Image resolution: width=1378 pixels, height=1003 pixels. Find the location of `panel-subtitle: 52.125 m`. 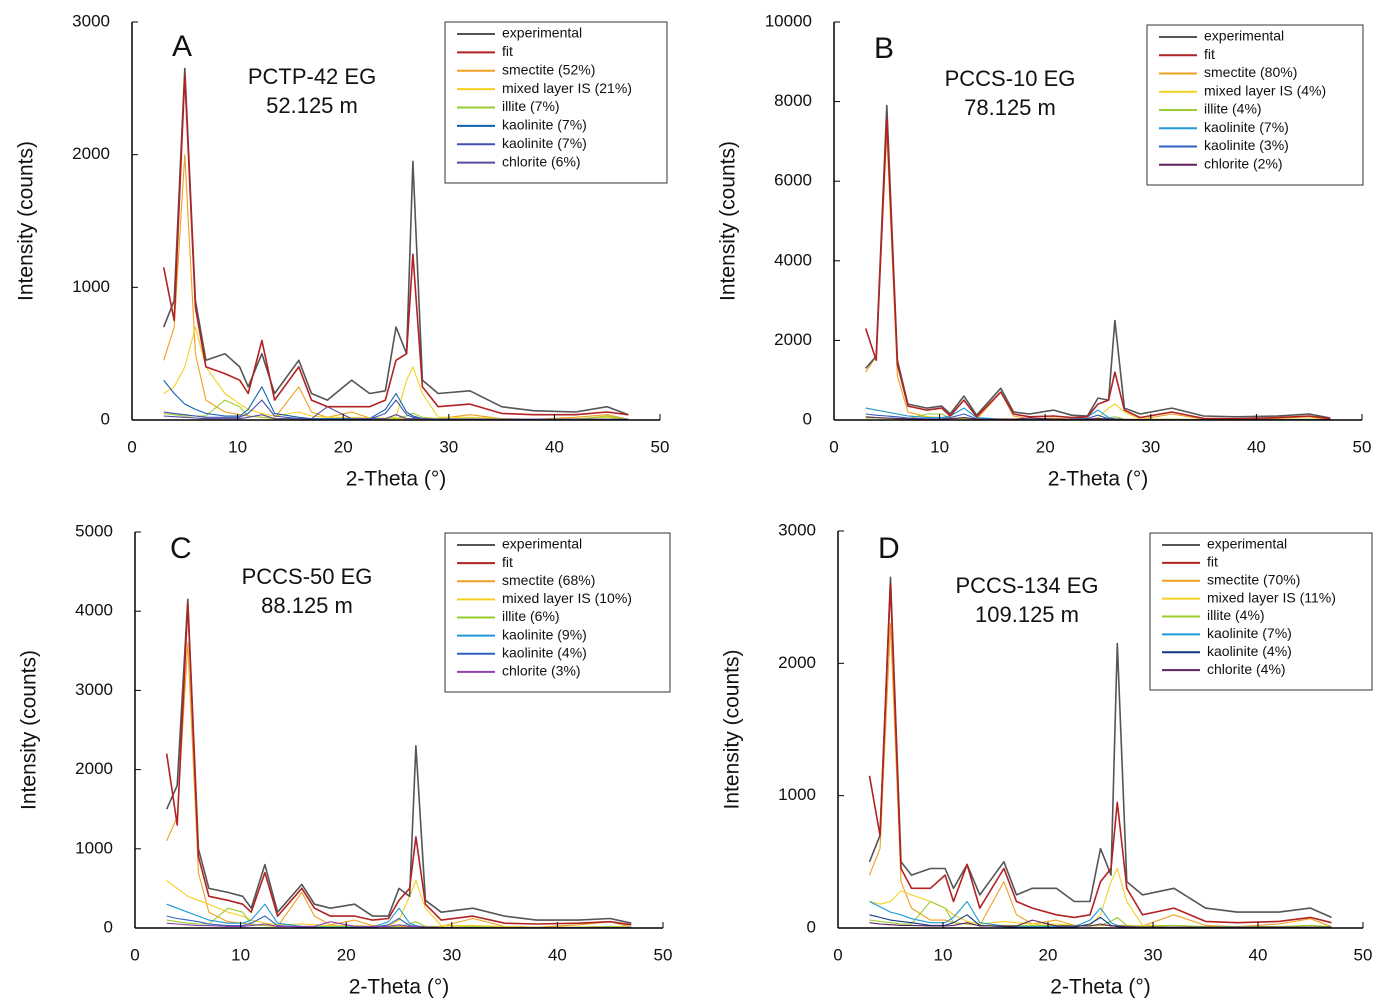

panel-subtitle: 52.125 m is located at coordinates (312, 105).